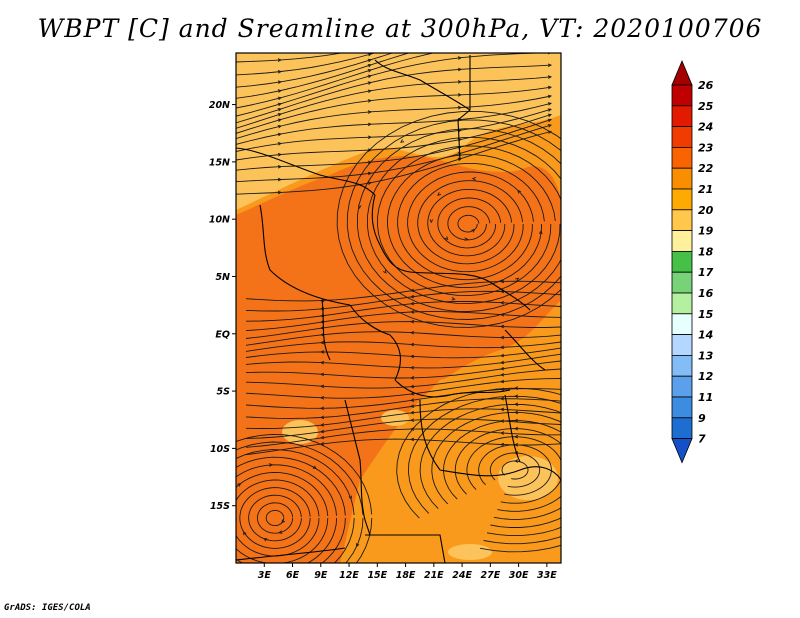 This screenshot has height=618, width=800. I want to click on lon-label: 6E, so click(293, 575).